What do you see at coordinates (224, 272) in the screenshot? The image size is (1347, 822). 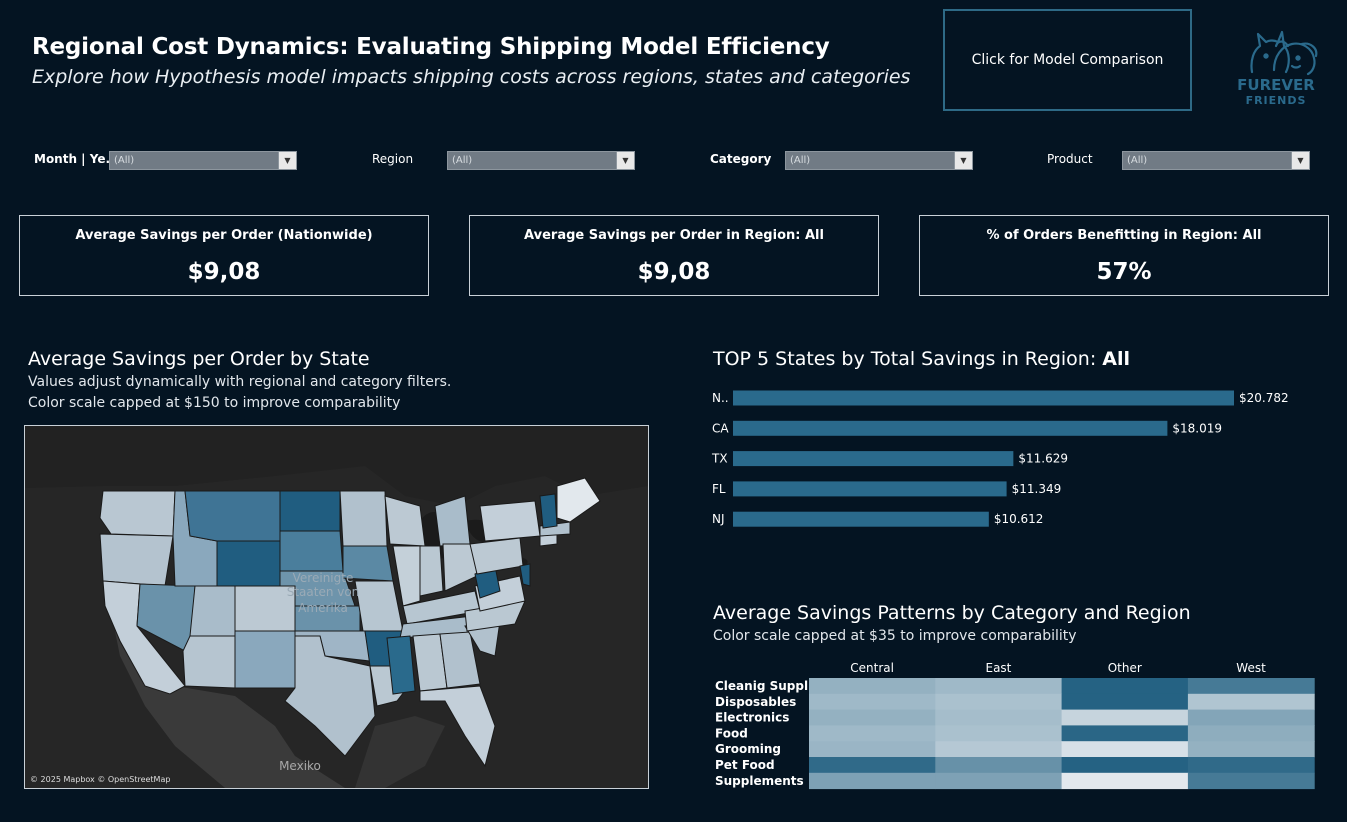 I see `kpi-value: $9,08` at bounding box center [224, 272].